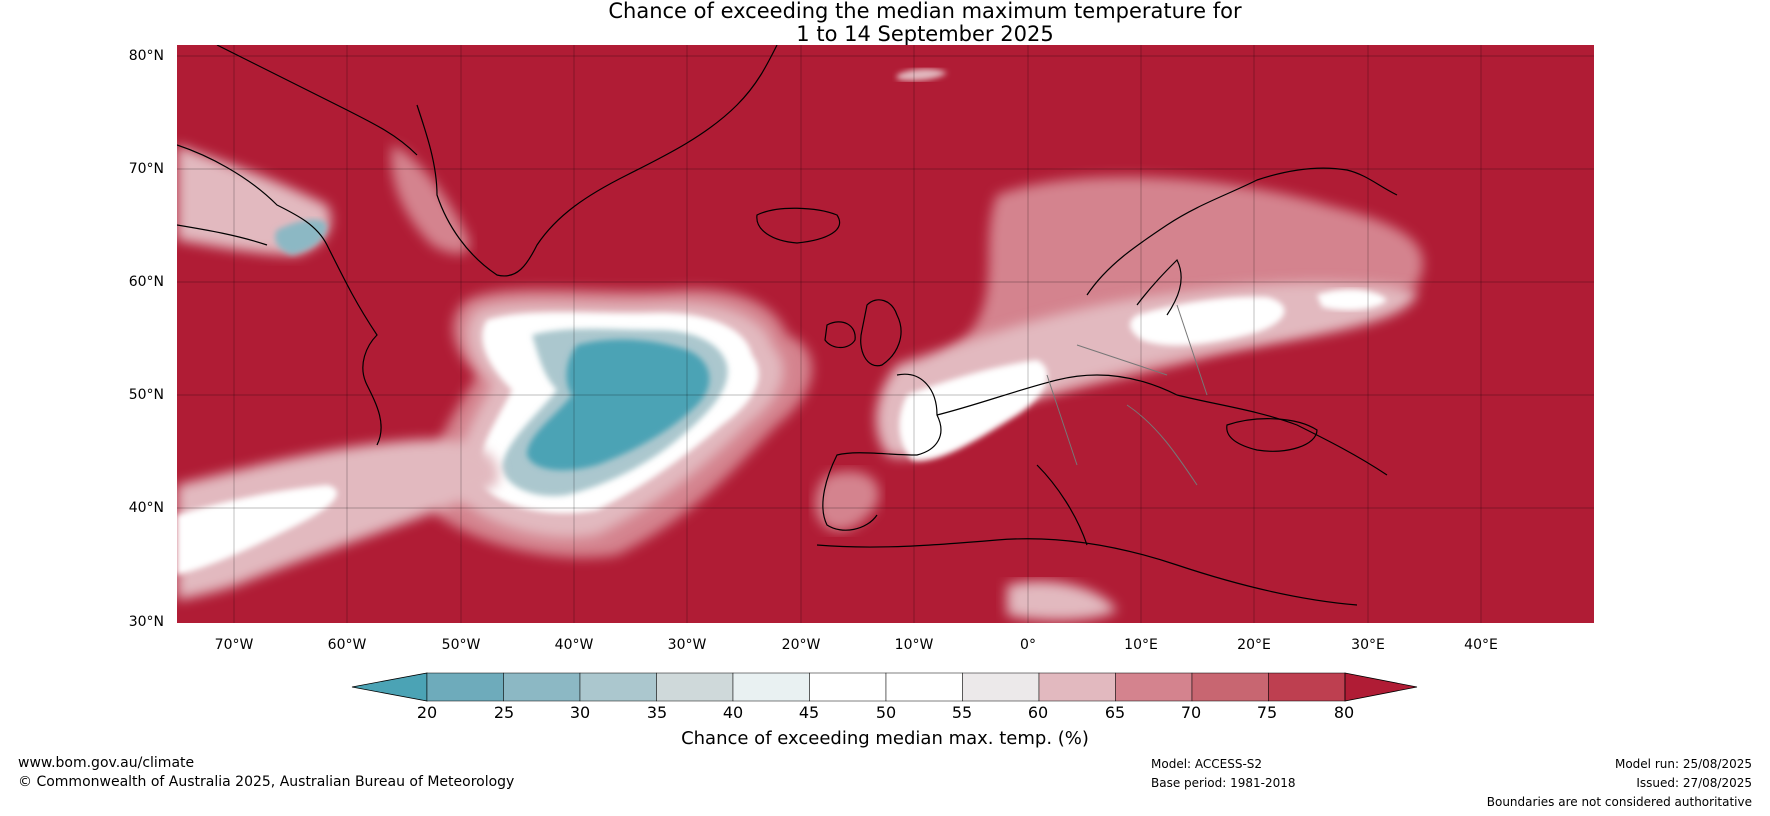 The image size is (1770, 816). What do you see at coordinates (1115, 712) in the screenshot?
I see `colorbar-tick-65: 65` at bounding box center [1115, 712].